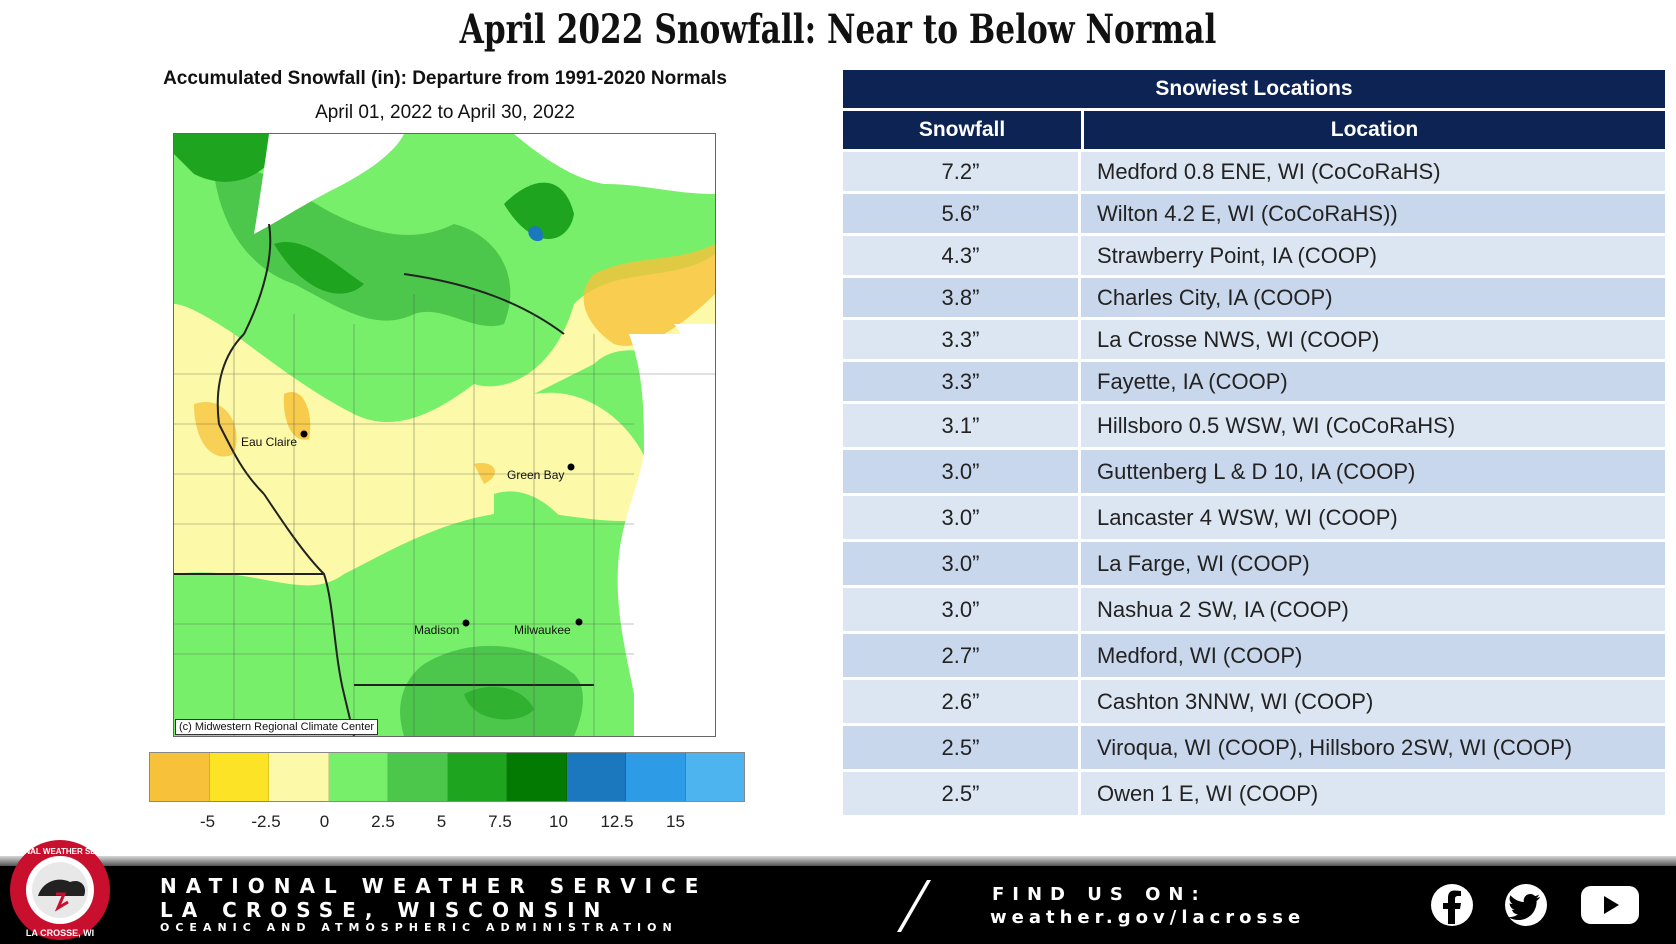 The image size is (1676, 944). Describe the element at coordinates (962, 213) in the screenshot. I see `snowfall-cell: 5.6”` at that location.